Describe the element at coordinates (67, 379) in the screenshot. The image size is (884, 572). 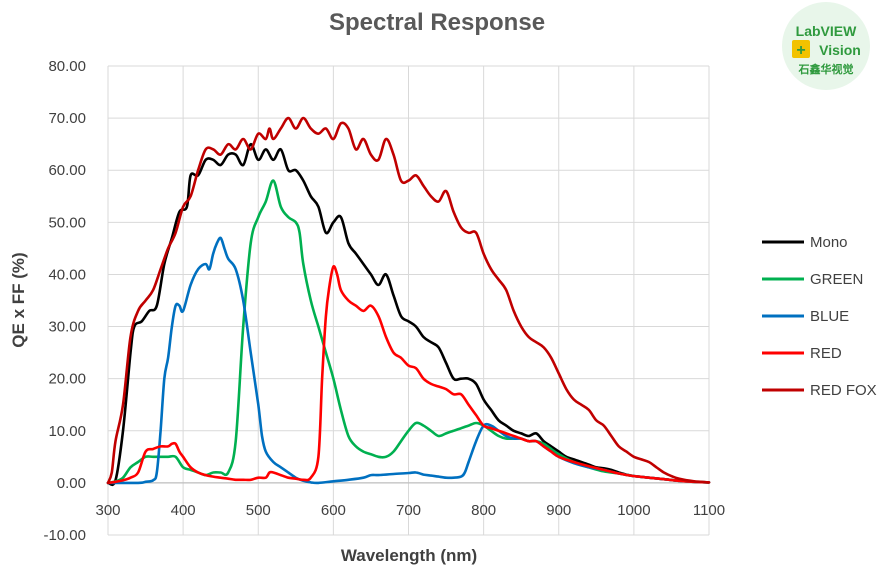
I see `y-tick-label: 20.00` at that location.